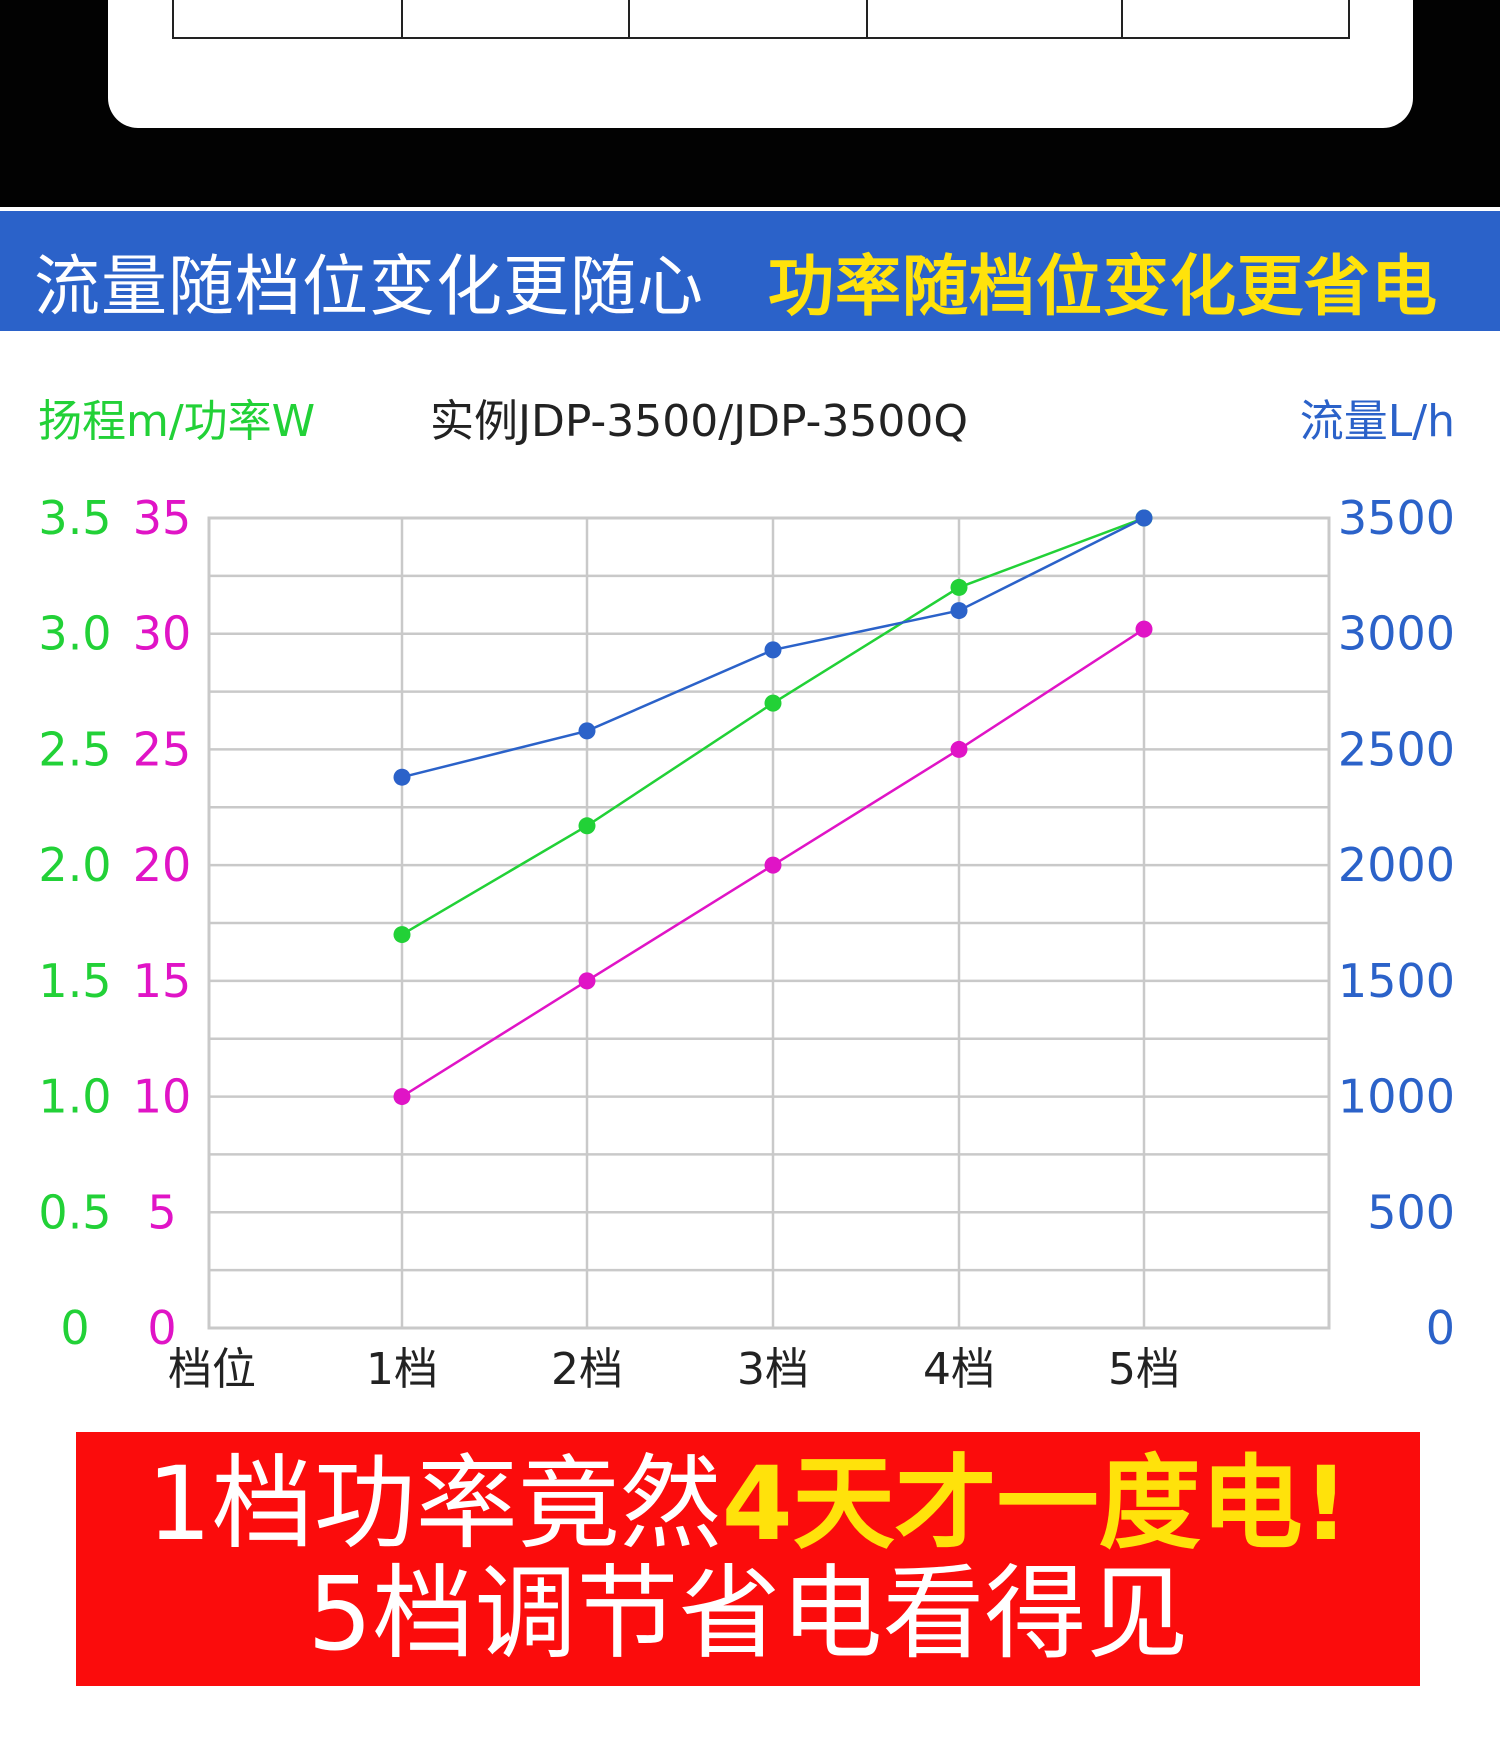  Describe the element at coordinates (750, 269) in the screenshot. I see `feature-banner: 流量随档位变化更随心 功率随档位变化更省电` at that location.